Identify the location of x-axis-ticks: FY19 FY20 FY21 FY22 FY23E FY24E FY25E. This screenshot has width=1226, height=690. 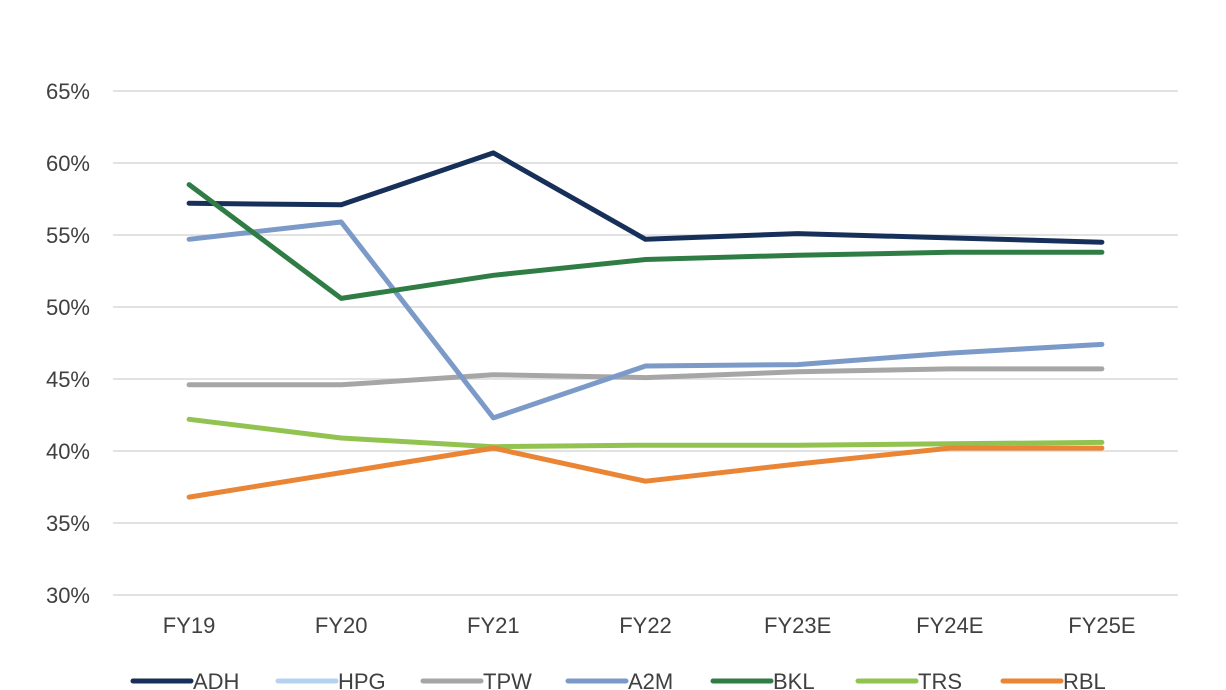
(649, 625).